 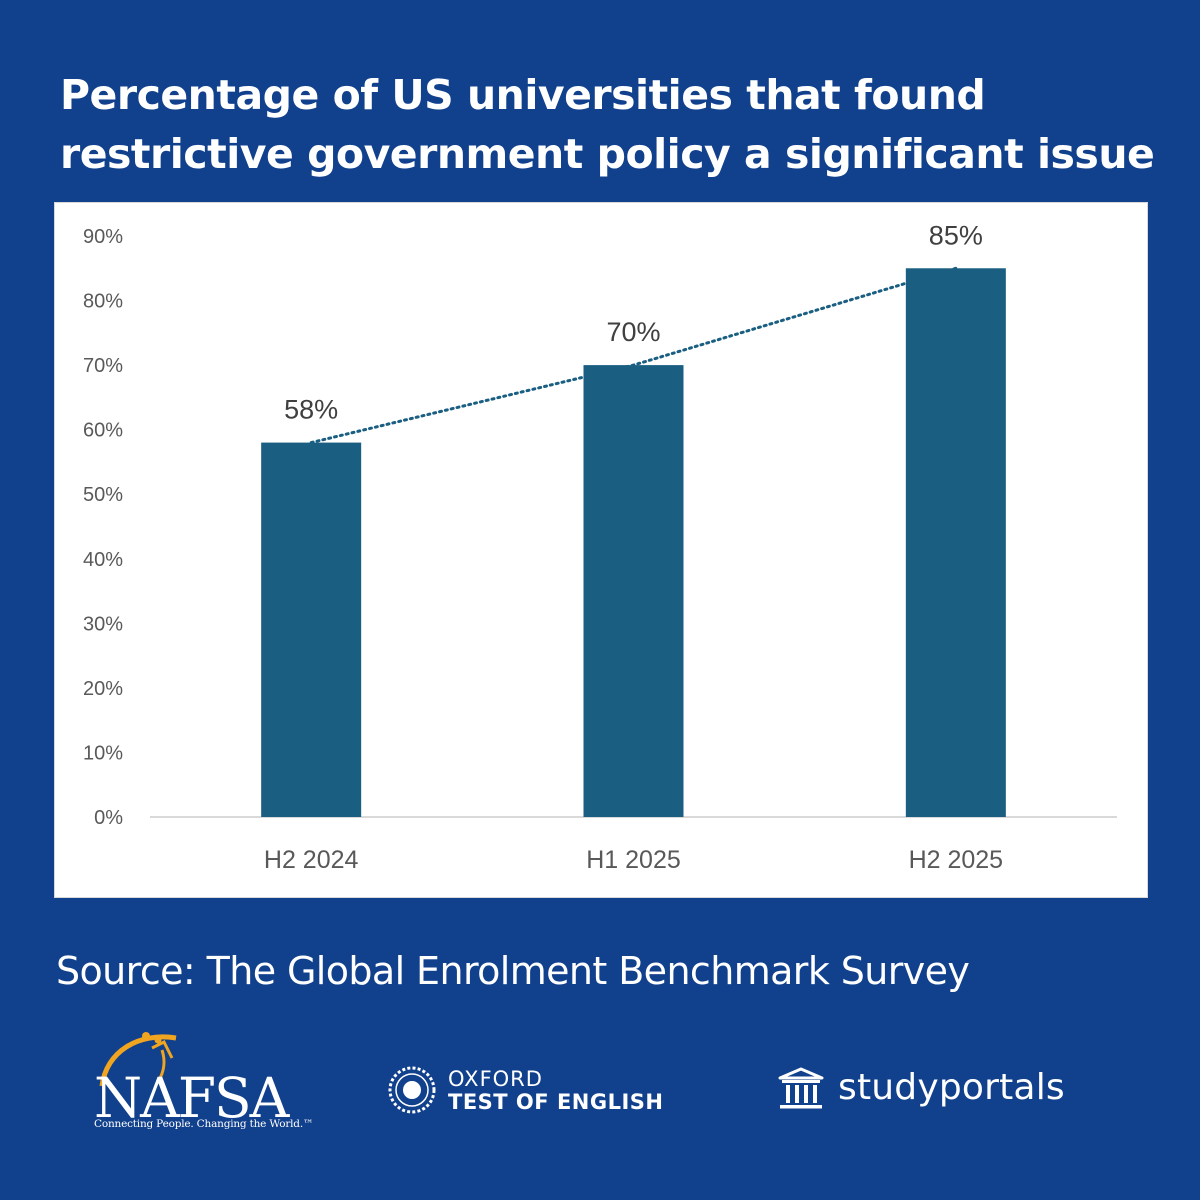 I want to click on chart-title-line-1: Percentage of US universities that found, so click(x=523, y=95).